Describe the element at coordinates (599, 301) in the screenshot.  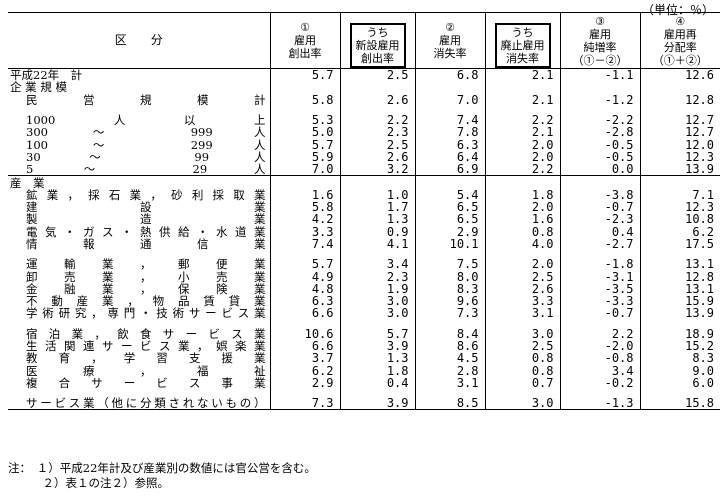
I see `row-value: -3.3` at that location.